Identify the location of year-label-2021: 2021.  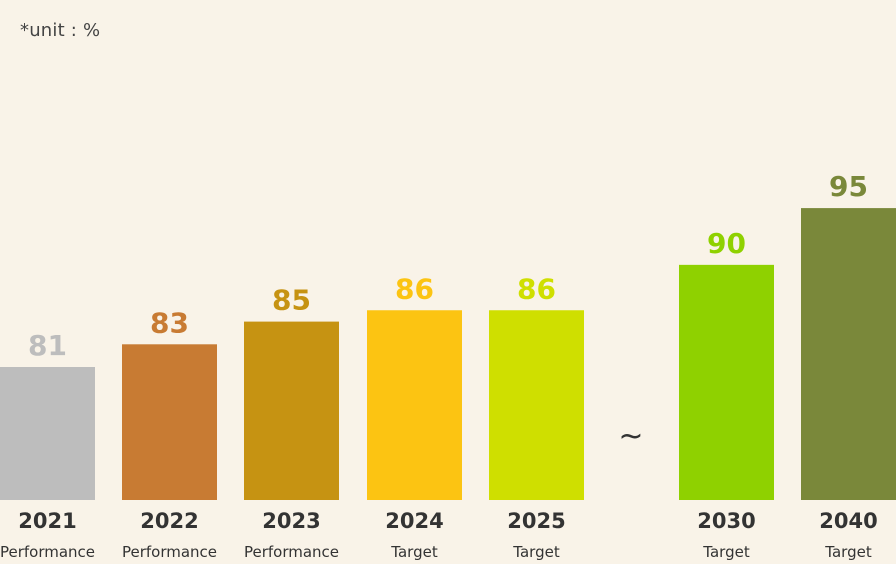
(47, 521).